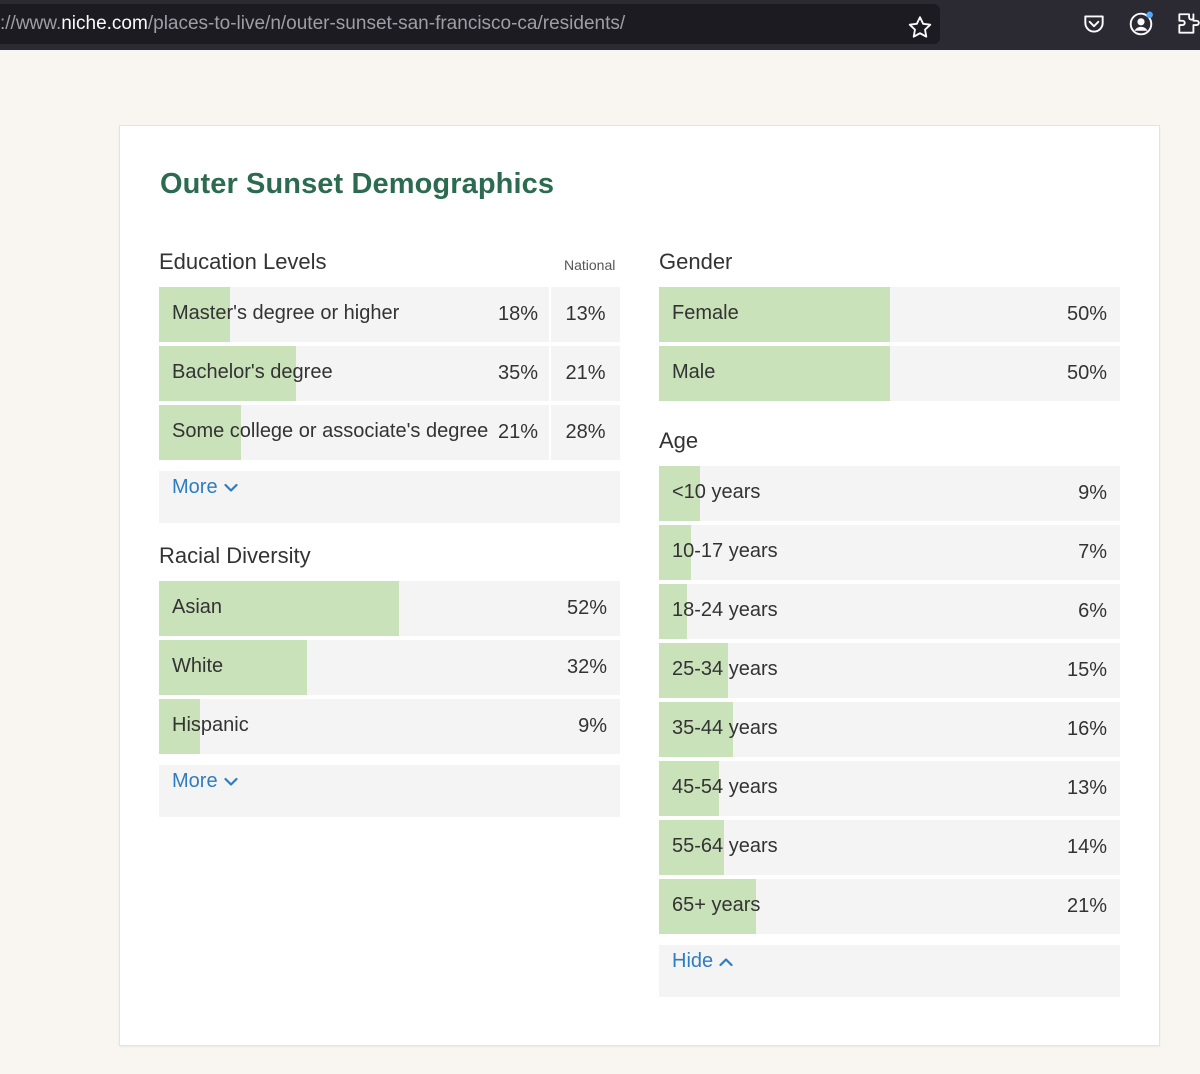  What do you see at coordinates (198, 666) in the screenshot?
I see `race-label: White` at bounding box center [198, 666].